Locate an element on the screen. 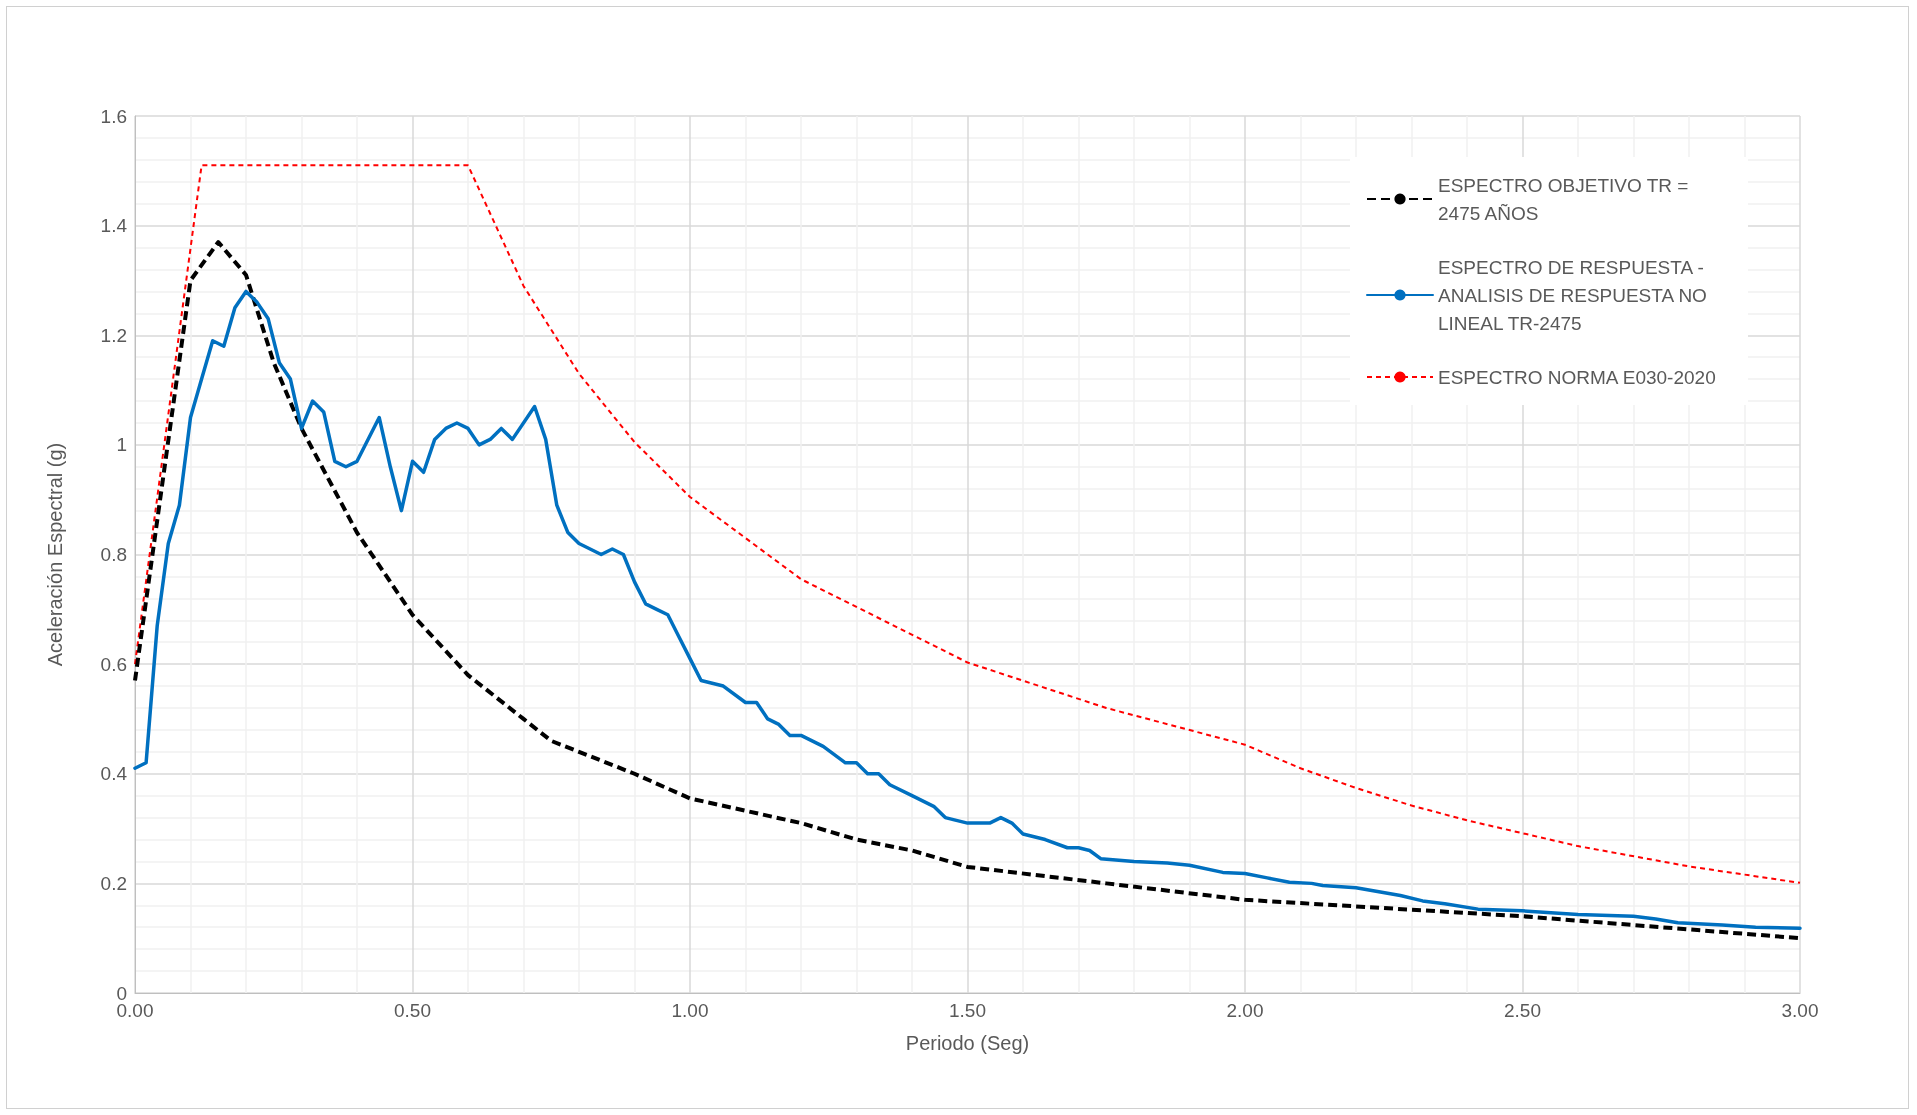 Image resolution: width=1917 pixels, height=1115 pixels. y-tick-label: 1.2 is located at coordinates (113, 335).